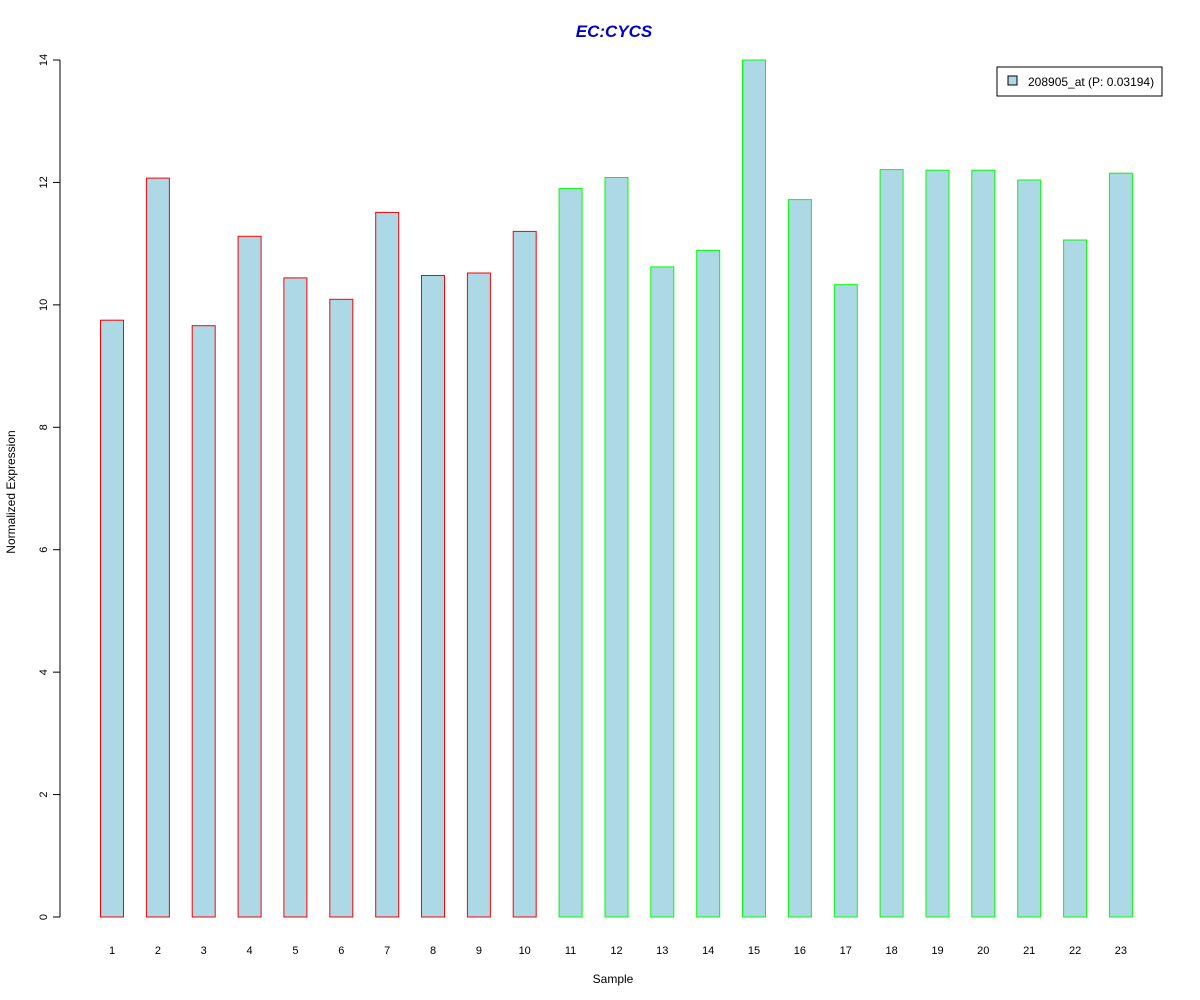 The width and height of the screenshot is (1200, 1000). I want to click on x-axis-tick-label: 17, so click(846, 951).